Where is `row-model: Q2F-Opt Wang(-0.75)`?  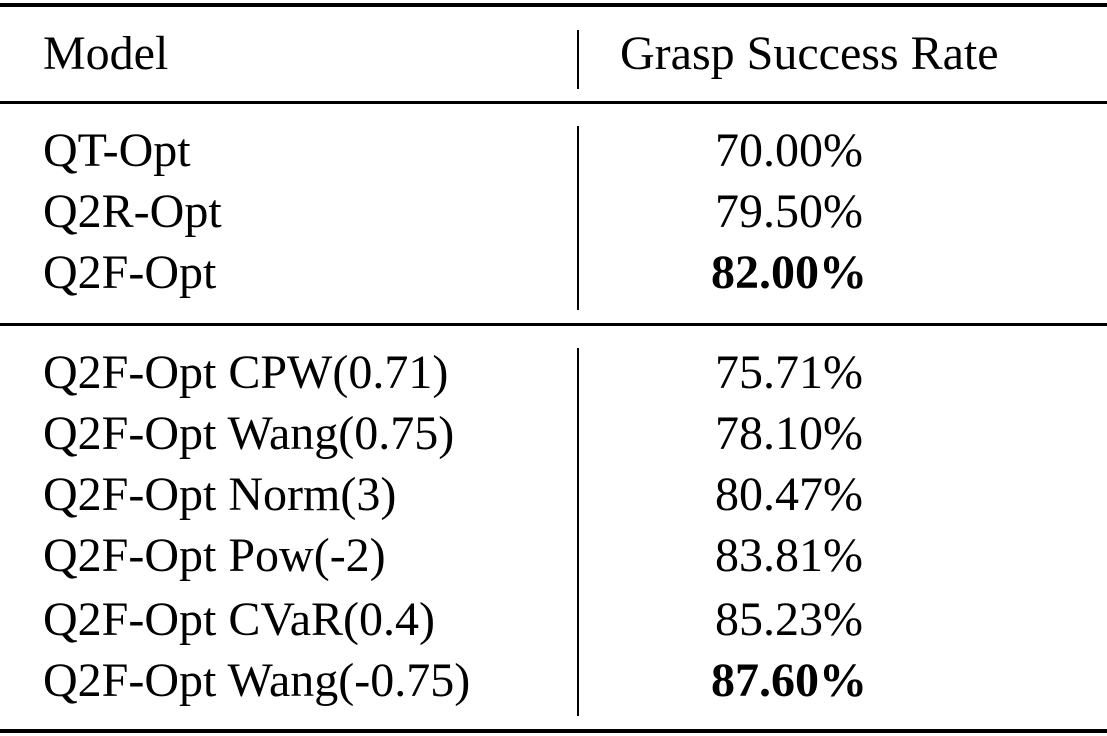
row-model: Q2F-Opt Wang(-0.75) is located at coordinates (257, 680).